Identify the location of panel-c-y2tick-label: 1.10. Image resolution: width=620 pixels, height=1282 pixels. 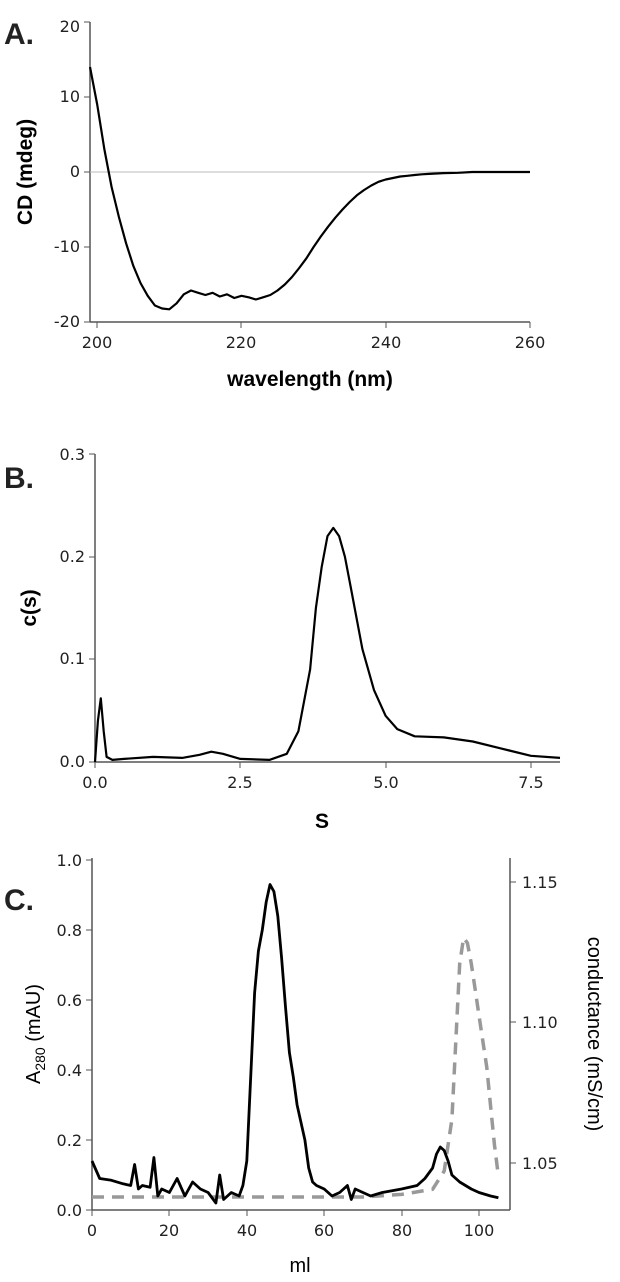
(540, 1022).